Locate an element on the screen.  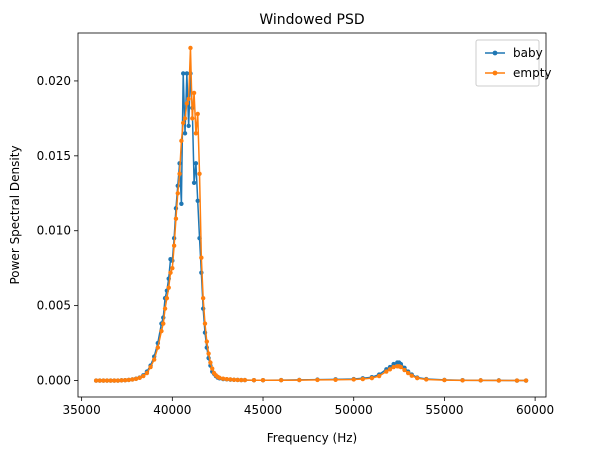
legend-box is located at coordinates (507, 63).